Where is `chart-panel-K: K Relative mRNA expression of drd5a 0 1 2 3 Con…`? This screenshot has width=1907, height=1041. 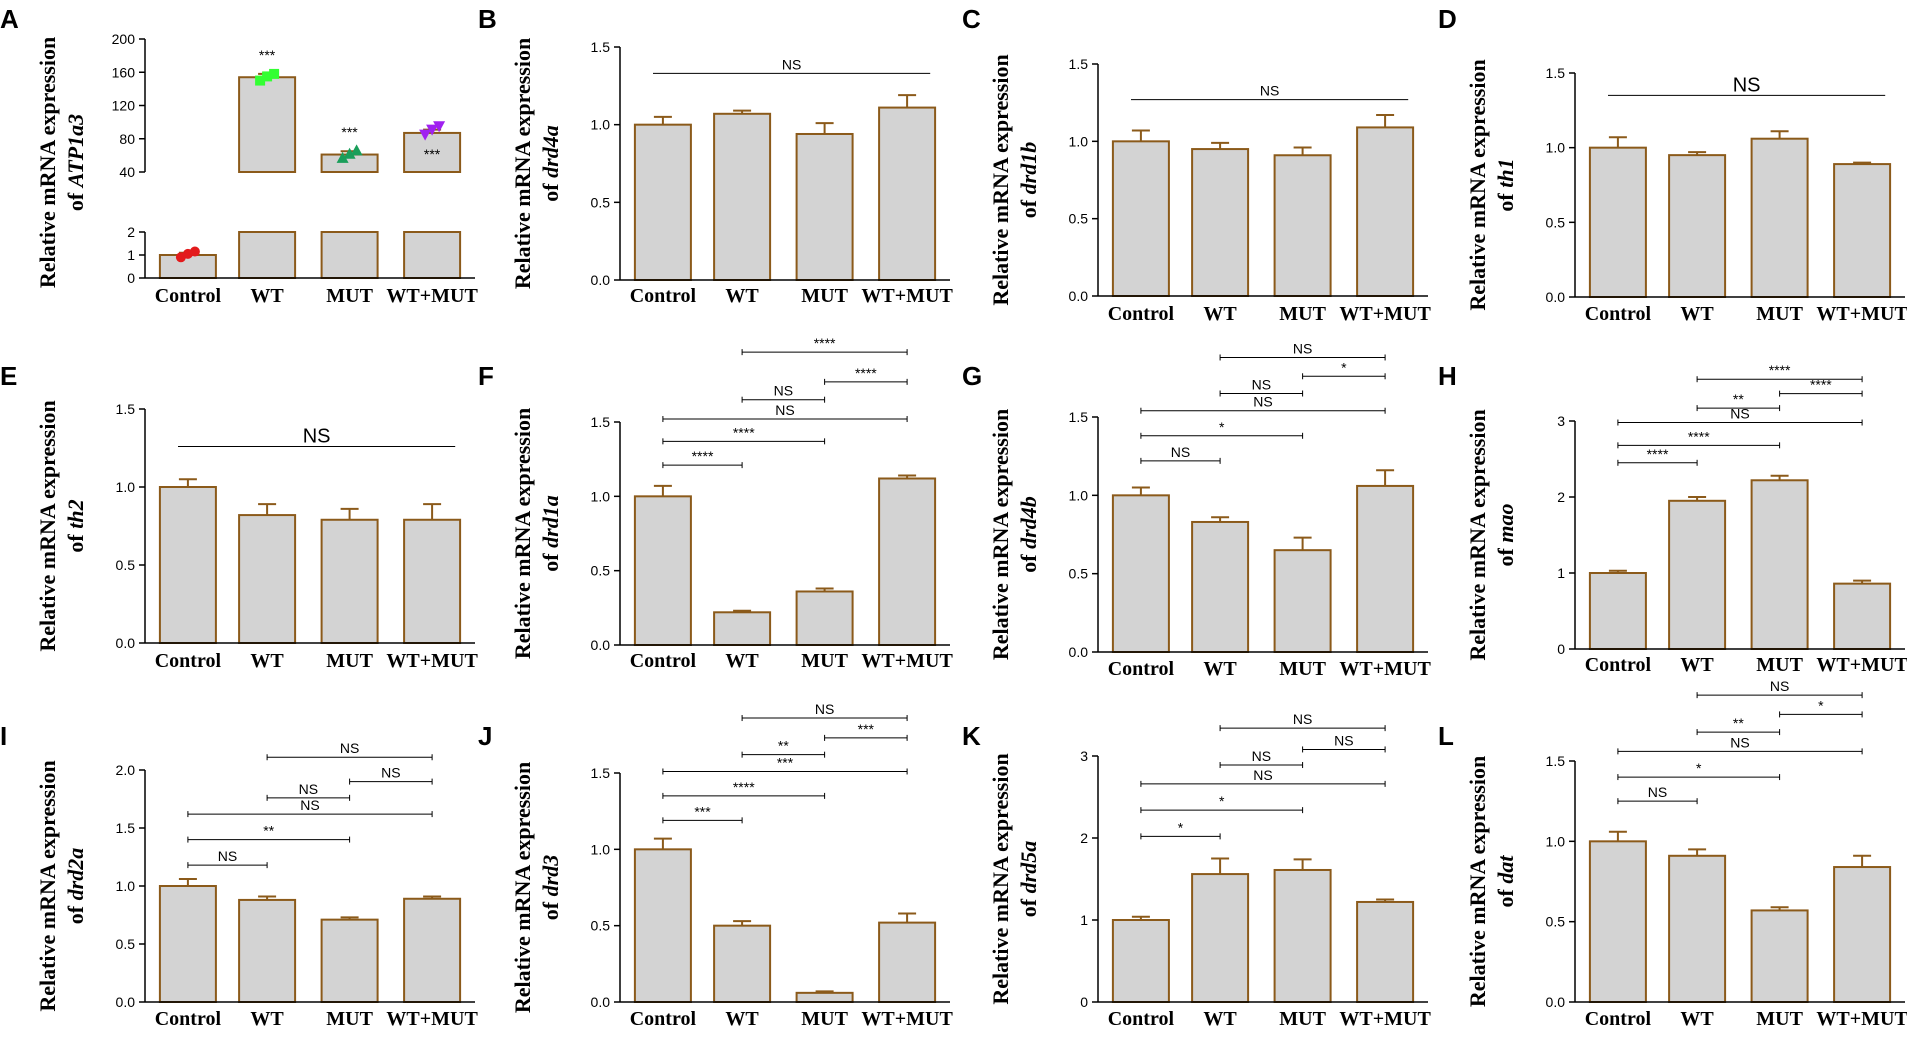 chart-panel-K: K Relative mRNA expression of drd5a 0 1 2 3 Con… is located at coordinates (1196, 870).